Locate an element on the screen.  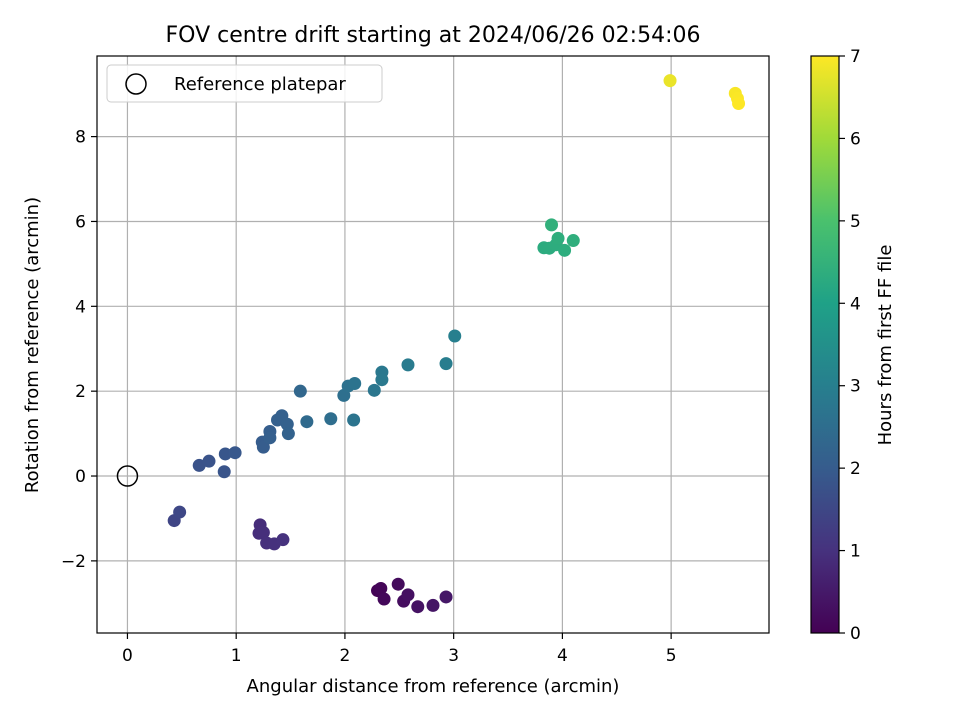
x-tick-label: 2 is located at coordinates (345, 656).